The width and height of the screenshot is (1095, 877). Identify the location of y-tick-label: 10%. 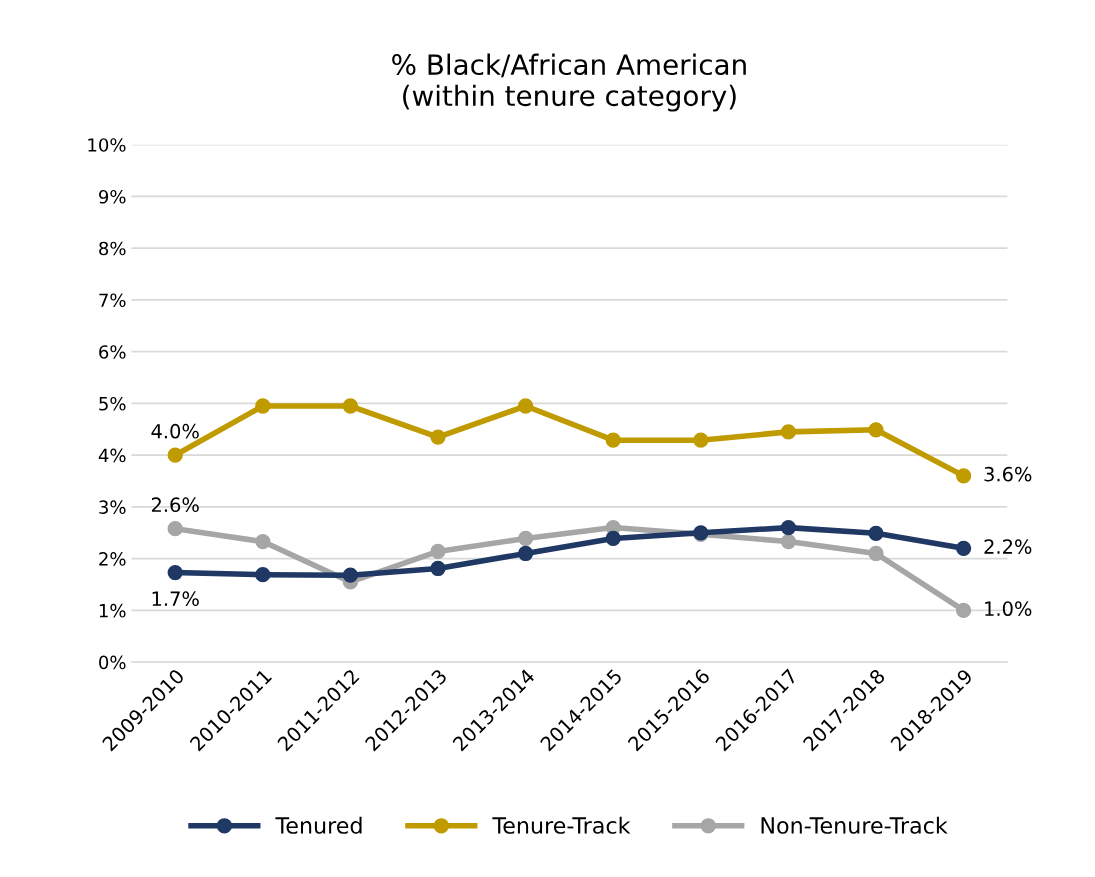
(107, 145).